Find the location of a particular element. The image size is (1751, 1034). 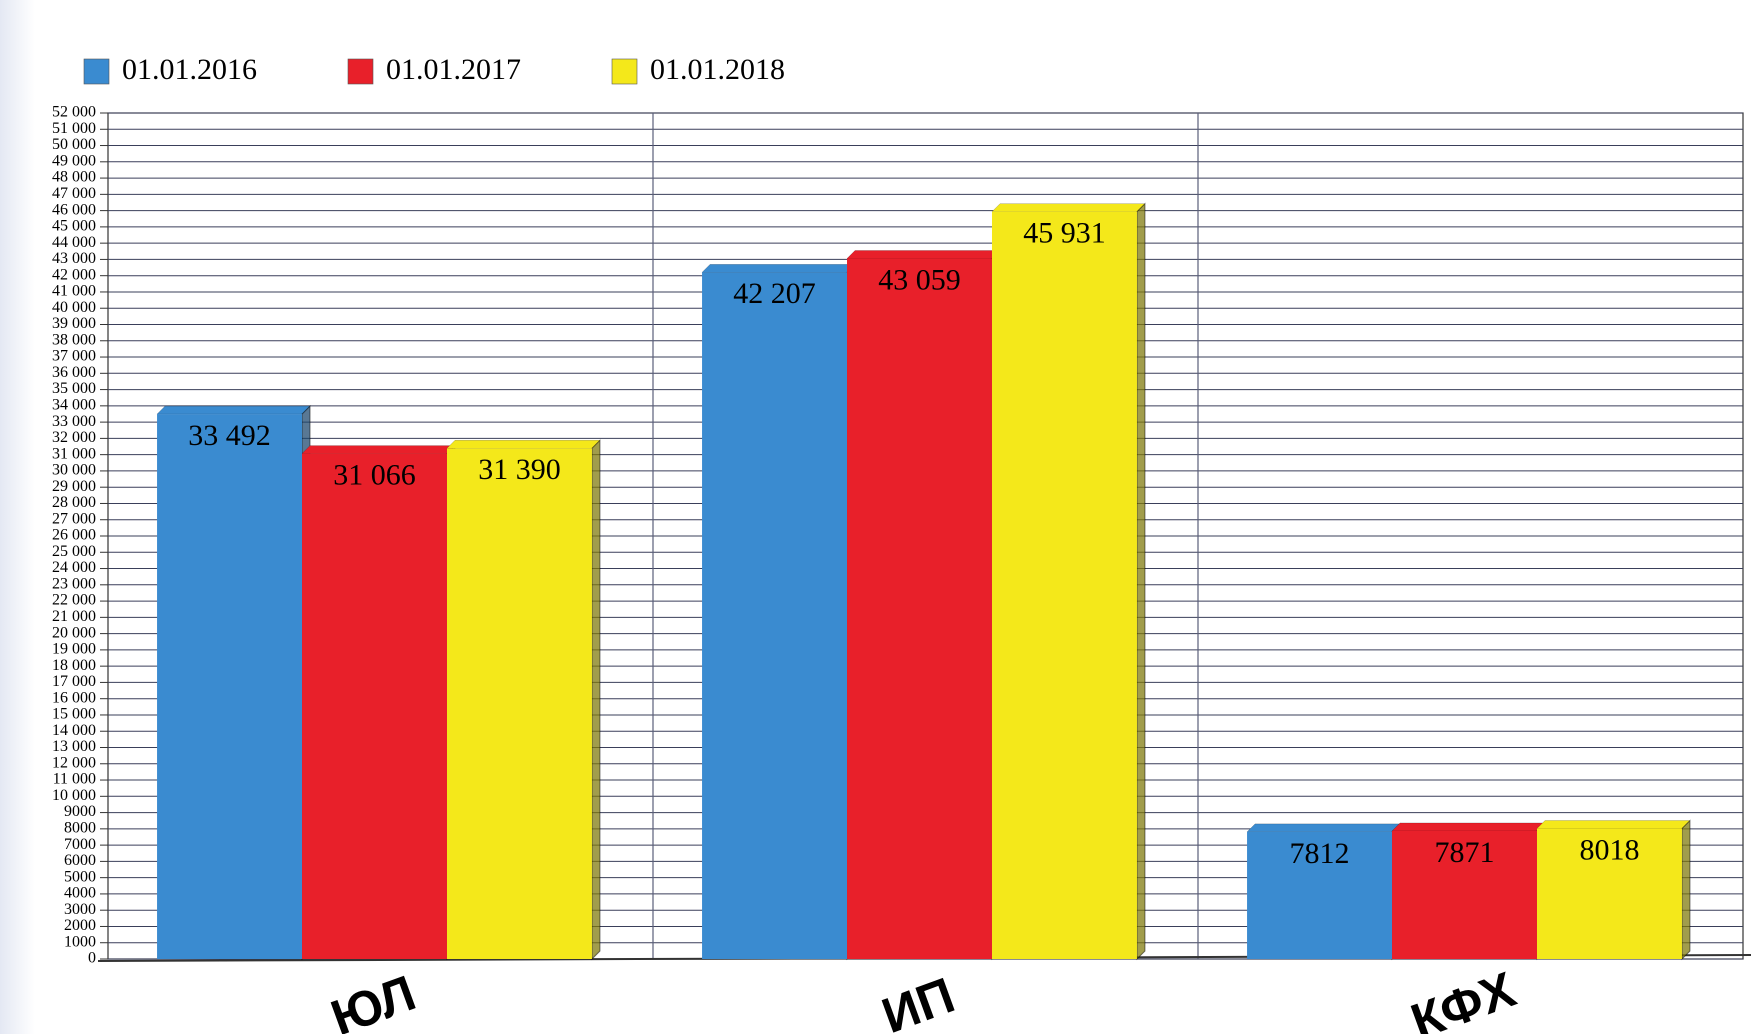

value-label: 43 059 is located at coordinates (919, 279).